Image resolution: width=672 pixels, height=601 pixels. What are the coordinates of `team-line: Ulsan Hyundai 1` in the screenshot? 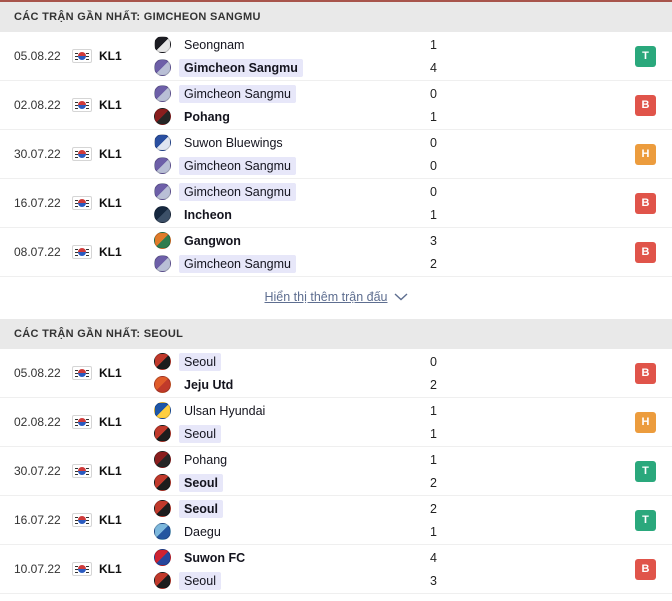 It's located at (300, 411).